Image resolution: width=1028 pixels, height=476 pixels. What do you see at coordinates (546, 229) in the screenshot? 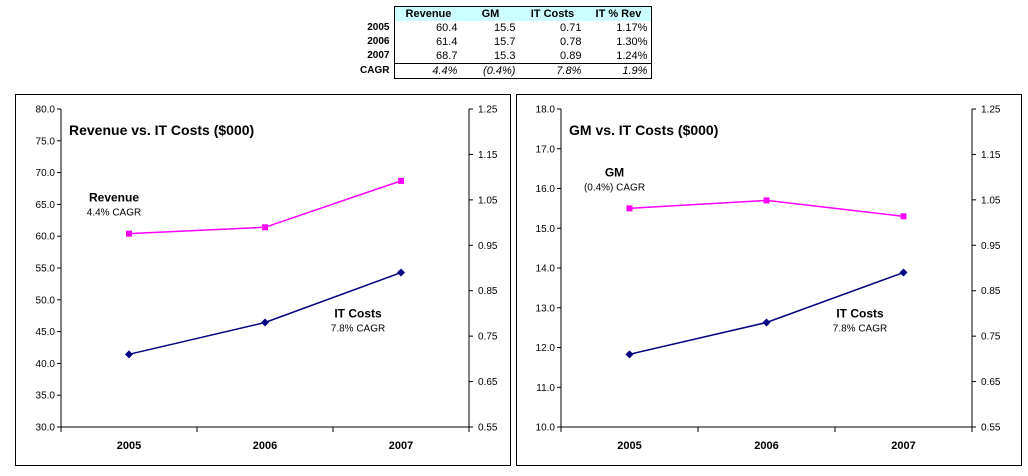
I see `y-left-tick-label: 15.0` at bounding box center [546, 229].